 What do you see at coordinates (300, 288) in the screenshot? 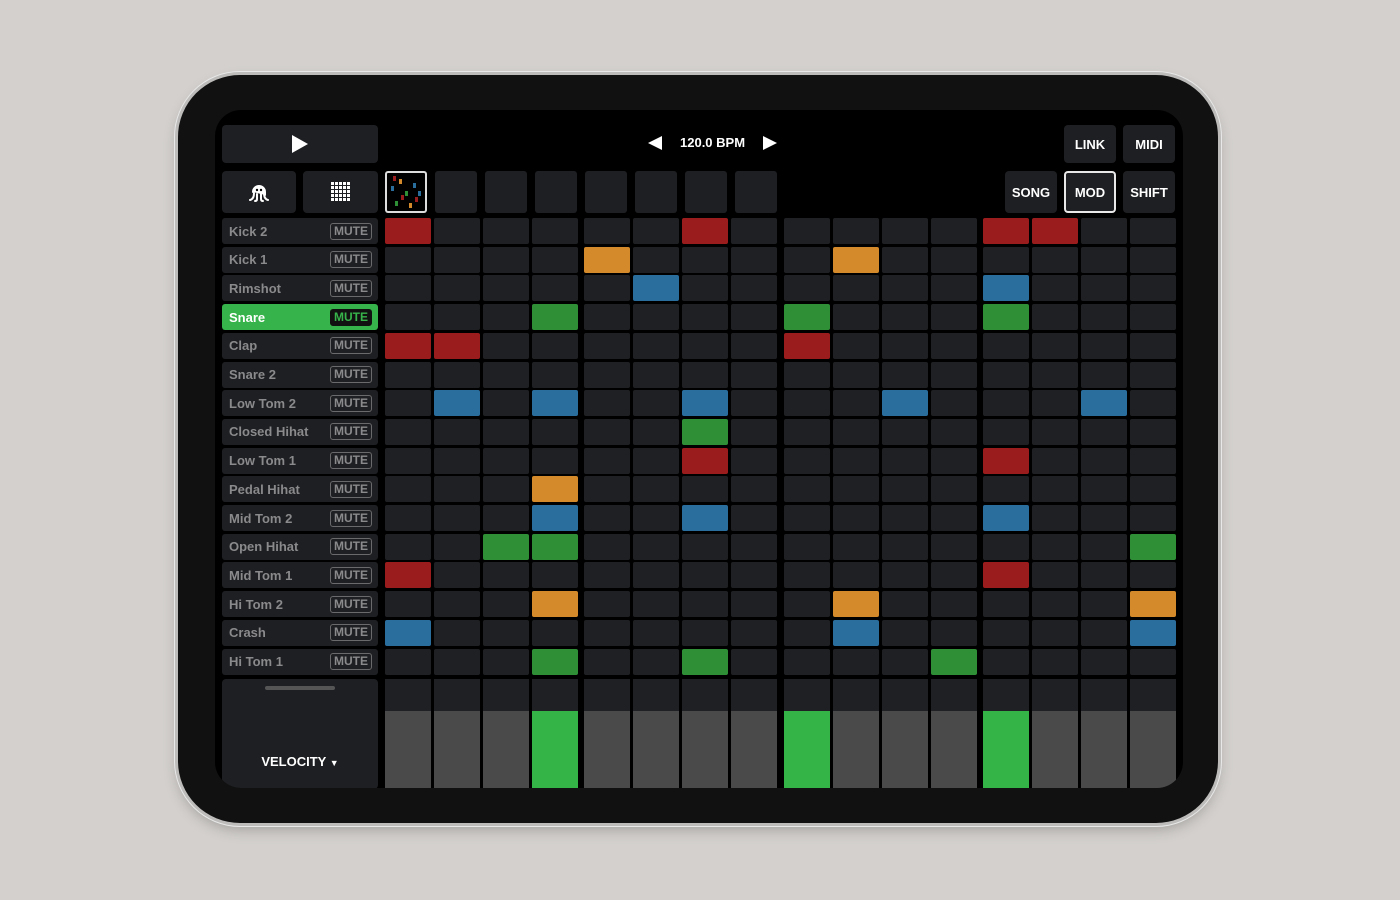
I see `track-row: Rimshot MUTE` at bounding box center [300, 288].